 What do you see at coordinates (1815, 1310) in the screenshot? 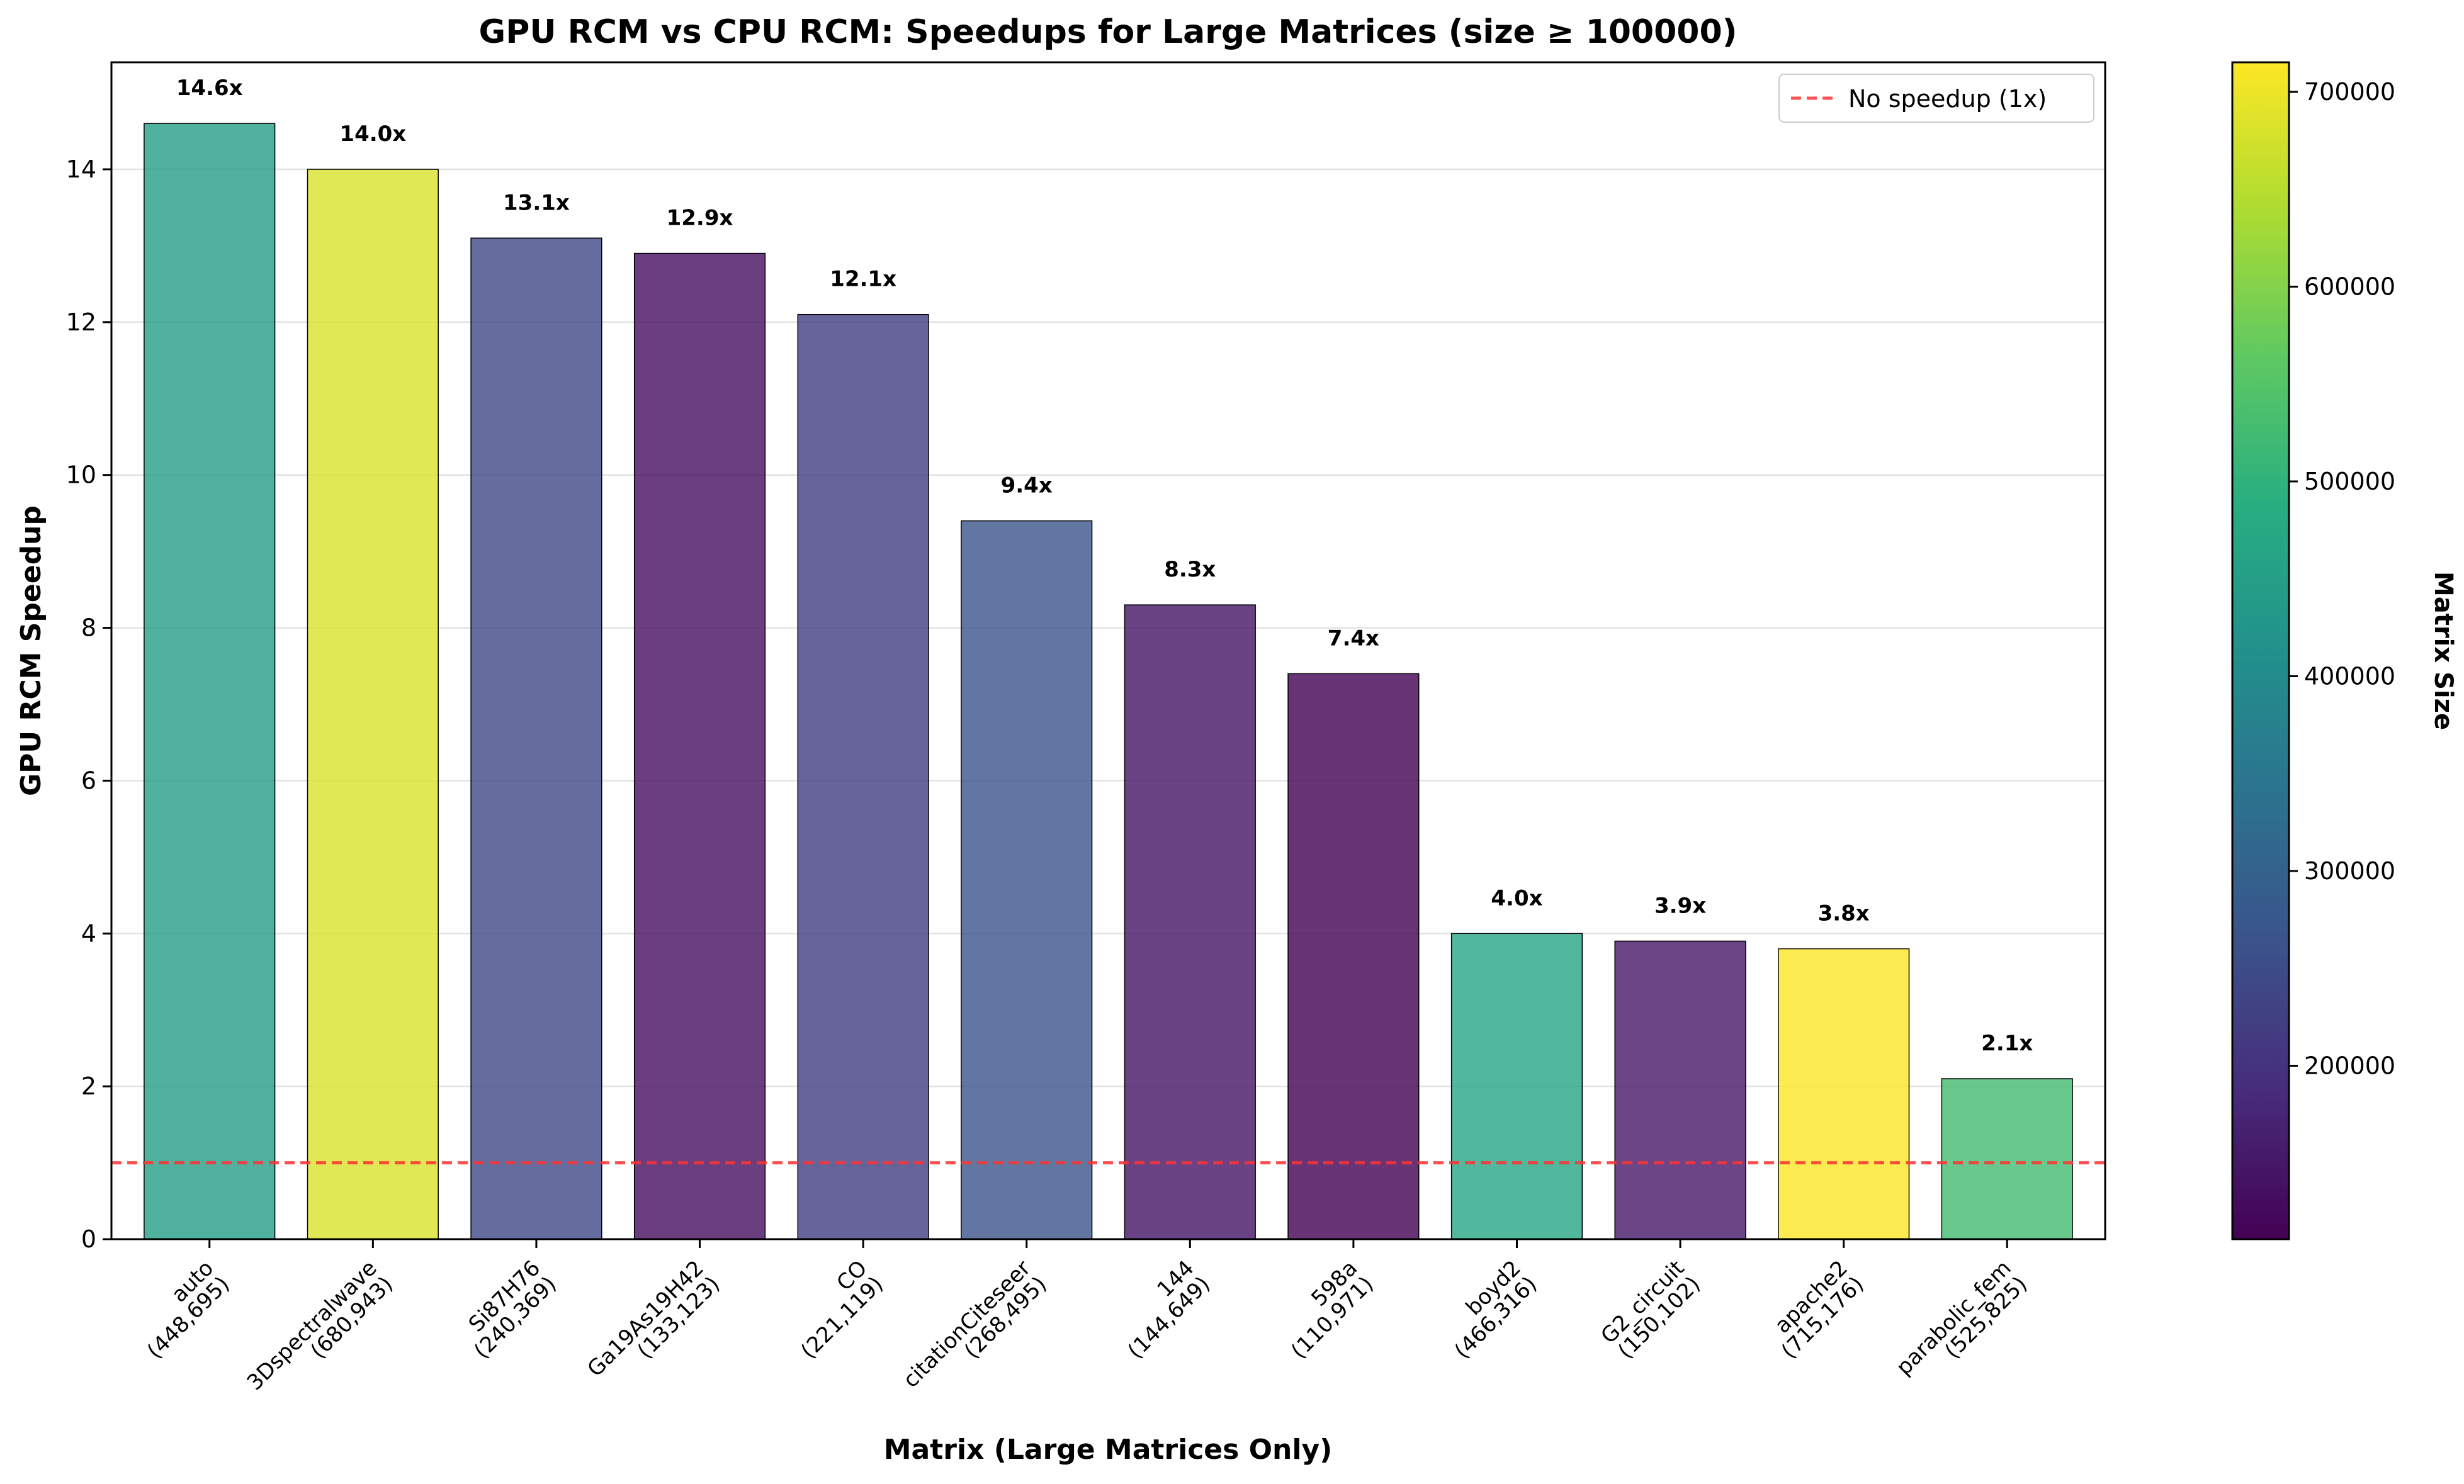
I see `x-tick-label: apache2(715,176)` at bounding box center [1815, 1310].